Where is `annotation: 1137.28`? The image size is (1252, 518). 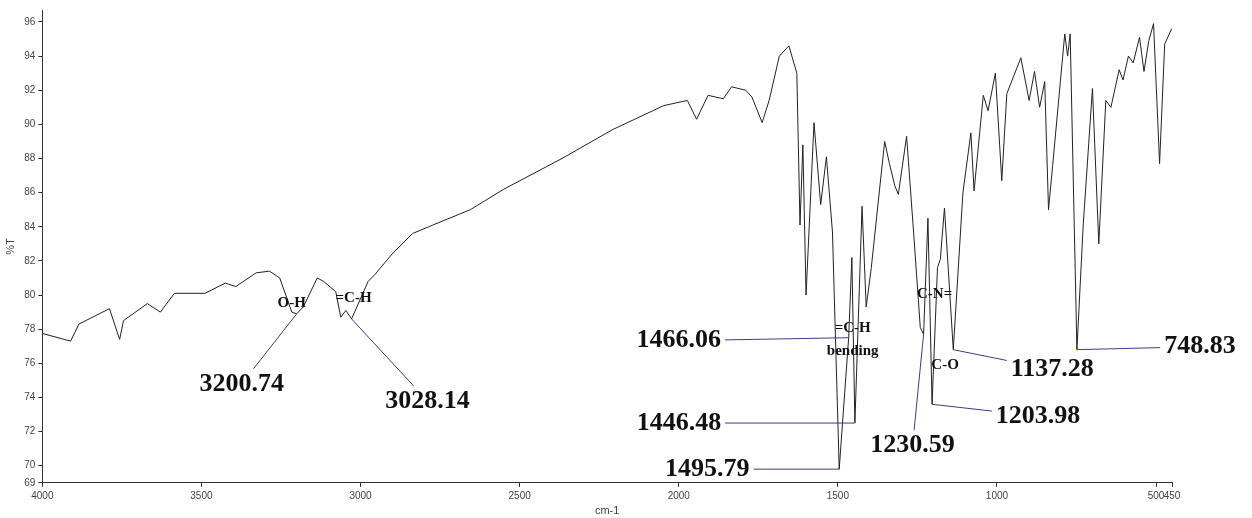 annotation: 1137.28 is located at coordinates (1052, 368).